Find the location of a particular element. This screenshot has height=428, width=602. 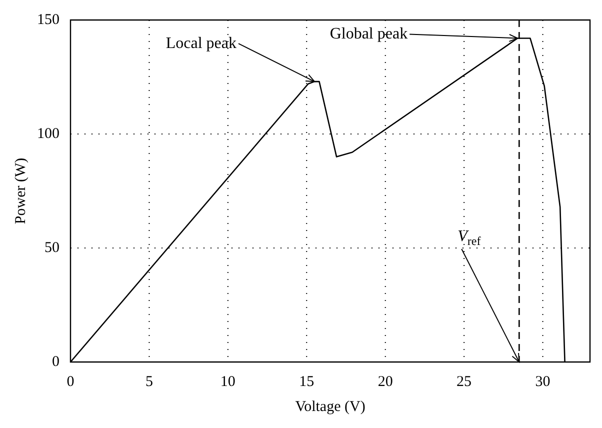

y-tick-label: 100 is located at coordinates (48, 134).